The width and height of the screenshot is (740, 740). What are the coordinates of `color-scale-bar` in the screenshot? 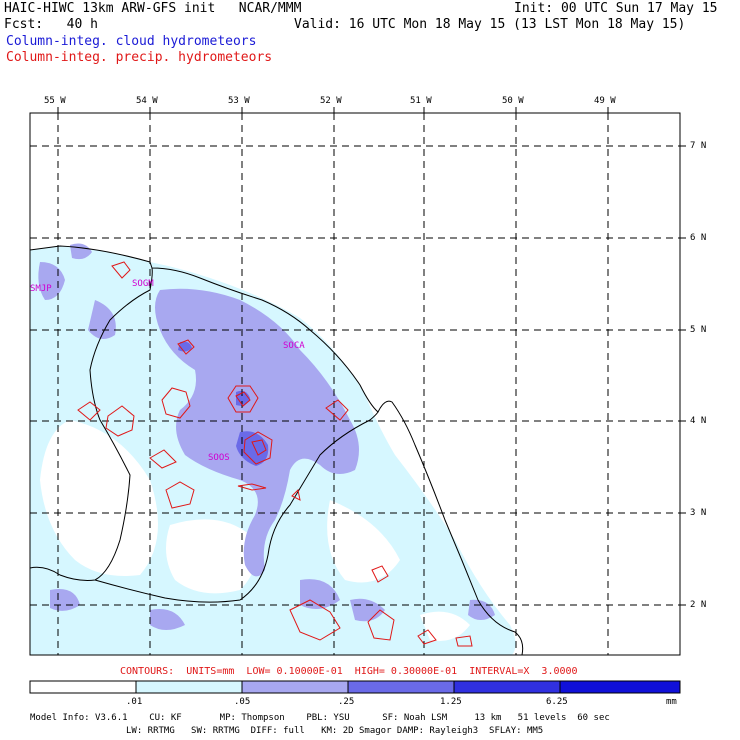 It's located at (355, 687).